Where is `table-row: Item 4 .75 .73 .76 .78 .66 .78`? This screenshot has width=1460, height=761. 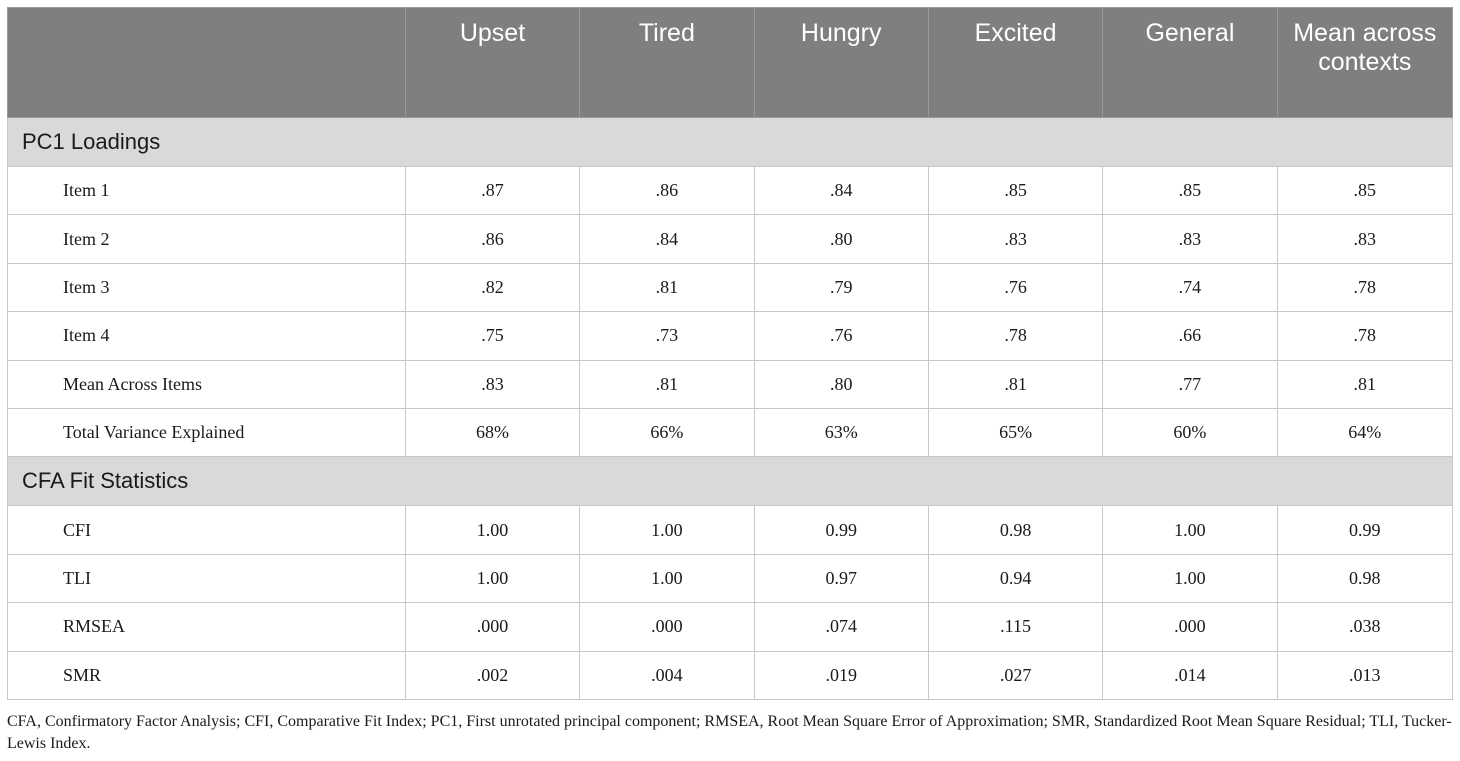 table-row: Item 4 .75 .73 .76 .78 .66 .78 is located at coordinates (730, 336).